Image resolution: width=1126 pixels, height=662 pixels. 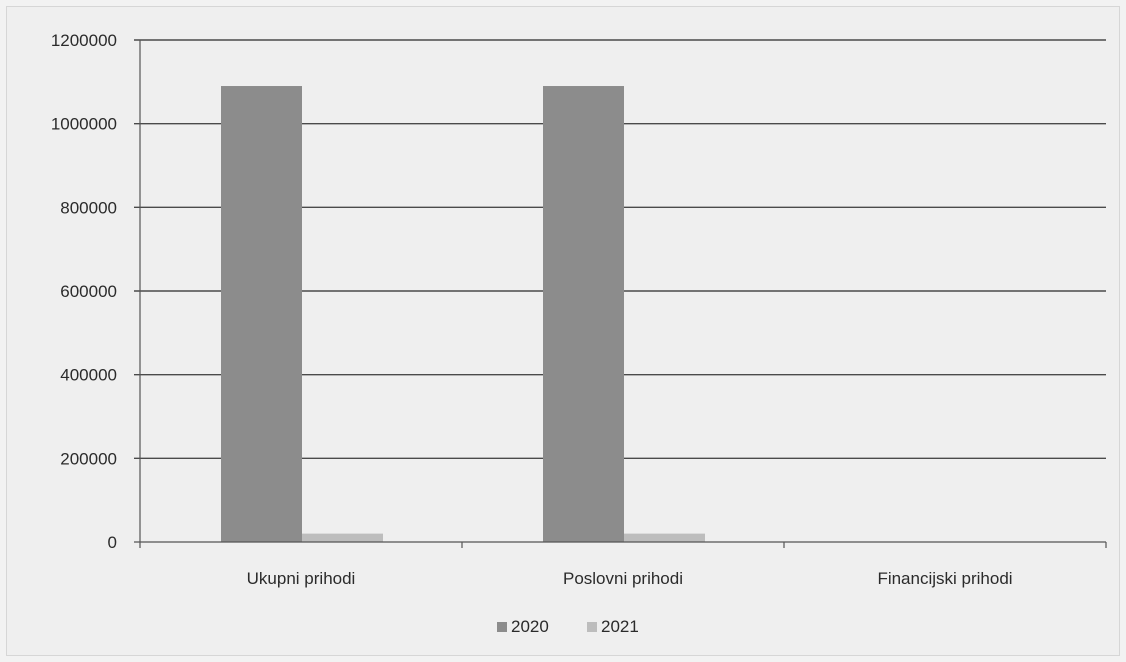 What do you see at coordinates (568, 626) in the screenshot?
I see `legend: 2020 2021` at bounding box center [568, 626].